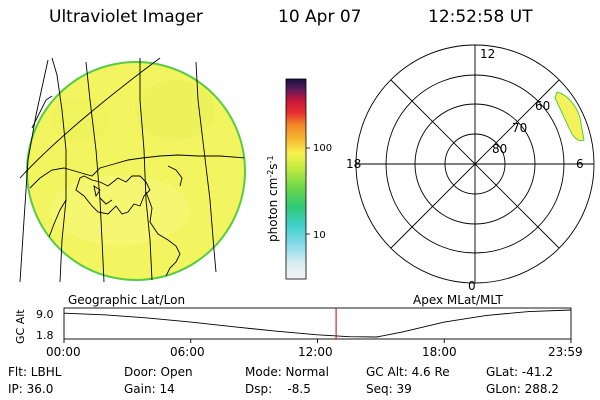 This screenshot has width=600, height=400. Describe the element at coordinates (287, 372) in the screenshot. I see `mode-status: Mode: Normal` at that location.